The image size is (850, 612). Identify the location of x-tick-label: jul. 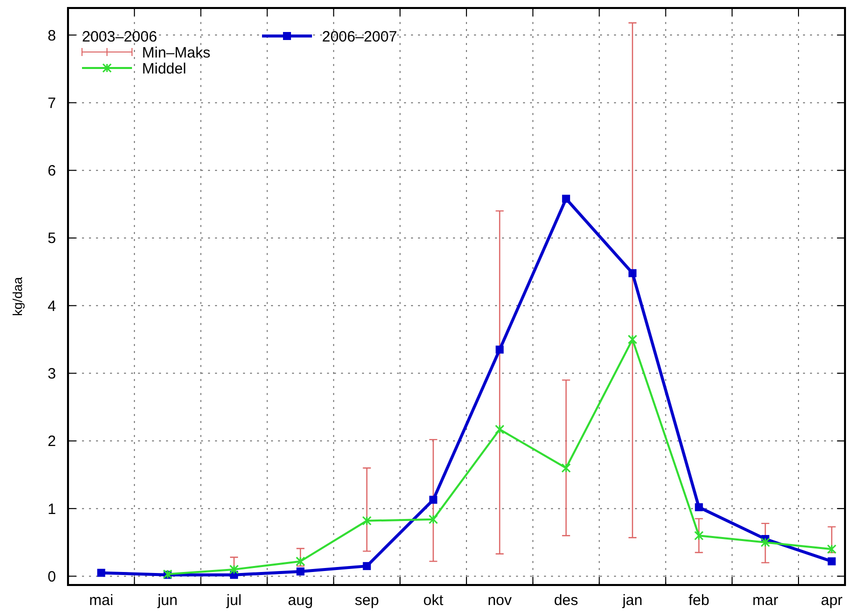
(234, 600).